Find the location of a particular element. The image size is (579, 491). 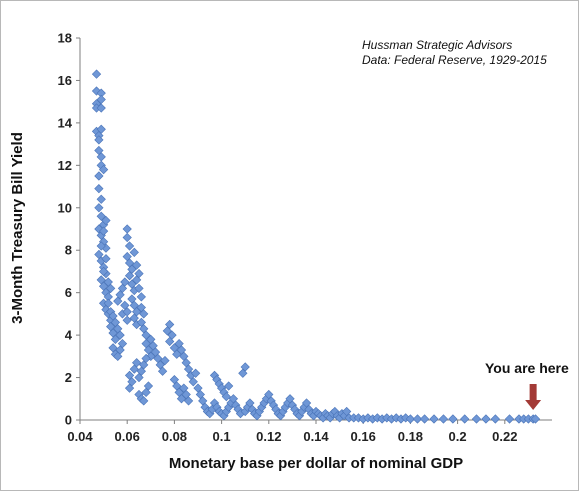

x-tick-label: 0.08 is located at coordinates (174, 436).